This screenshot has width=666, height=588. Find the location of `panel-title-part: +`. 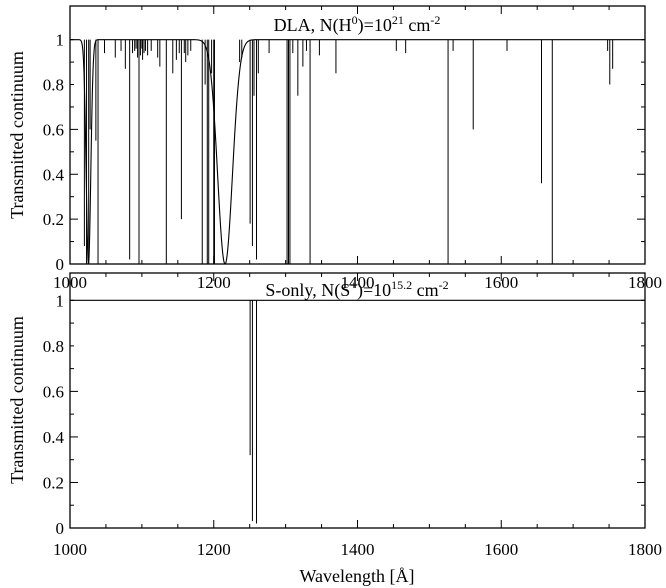

panel-title-part: + is located at coordinates (353, 285).